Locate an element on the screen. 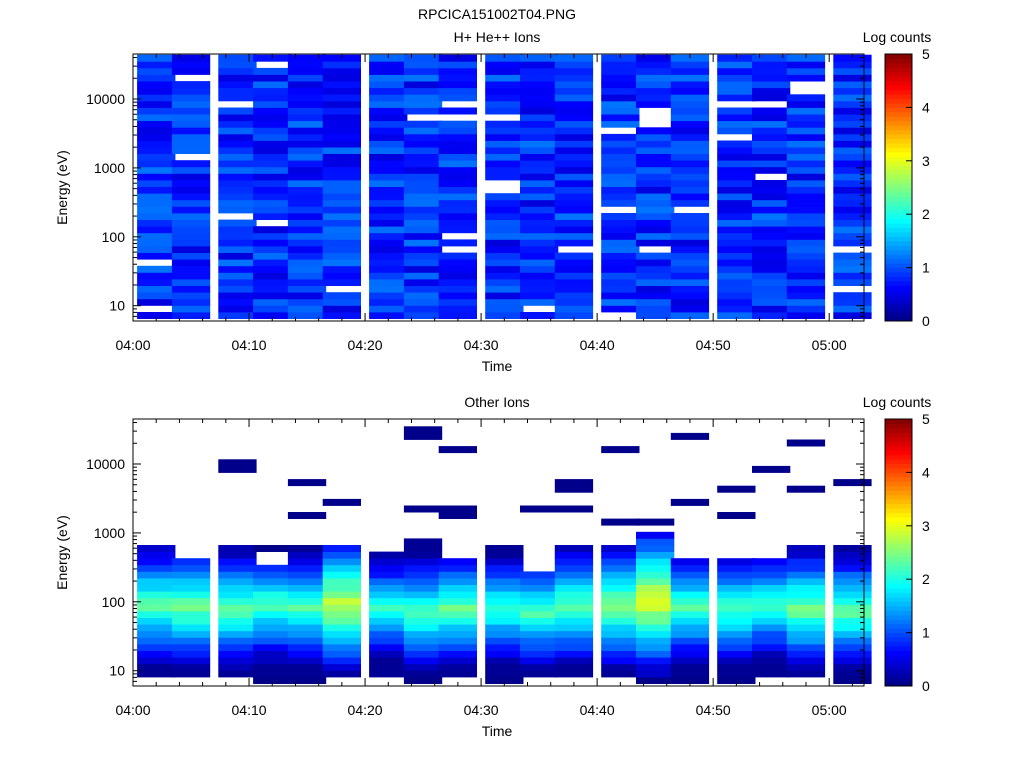 The image size is (1024, 768). colorbar-tick-label: 0 is located at coordinates (926, 321).